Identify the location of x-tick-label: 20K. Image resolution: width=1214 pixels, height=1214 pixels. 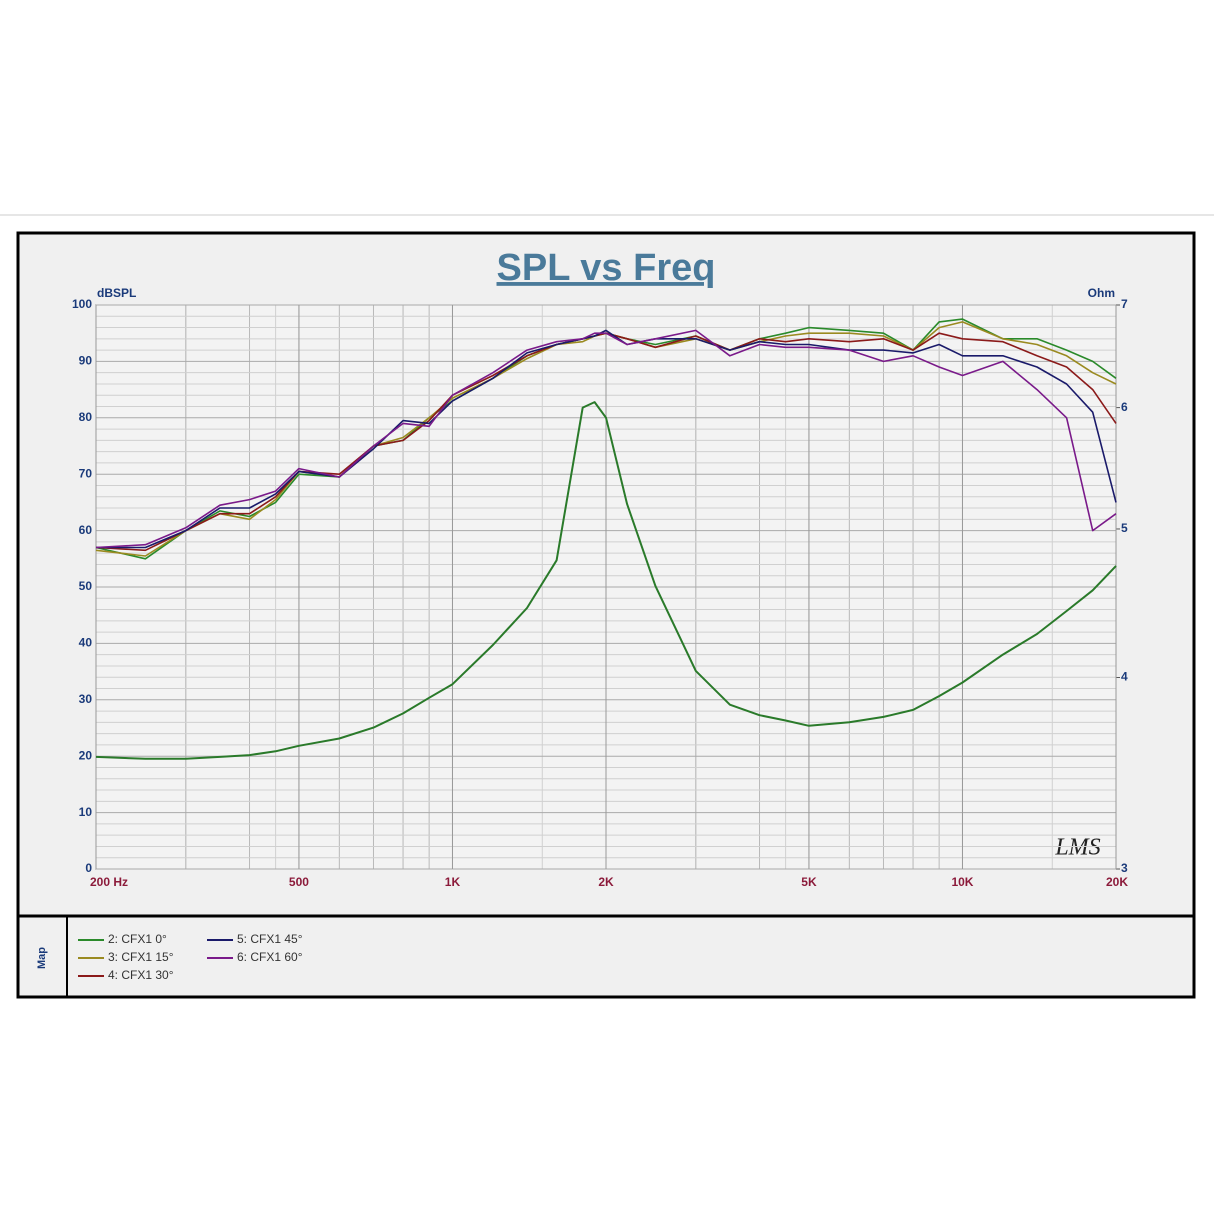
(1117, 882).